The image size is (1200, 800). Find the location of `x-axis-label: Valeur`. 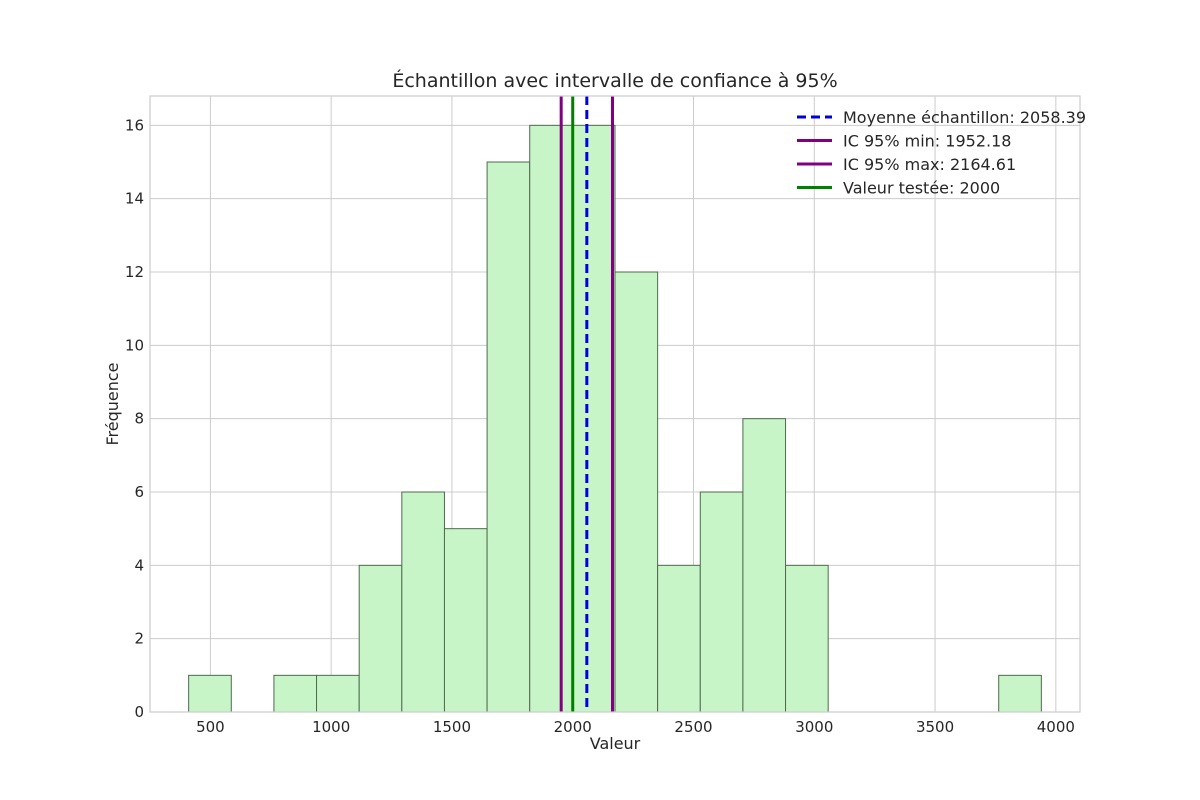

x-axis-label: Valeur is located at coordinates (615, 743).